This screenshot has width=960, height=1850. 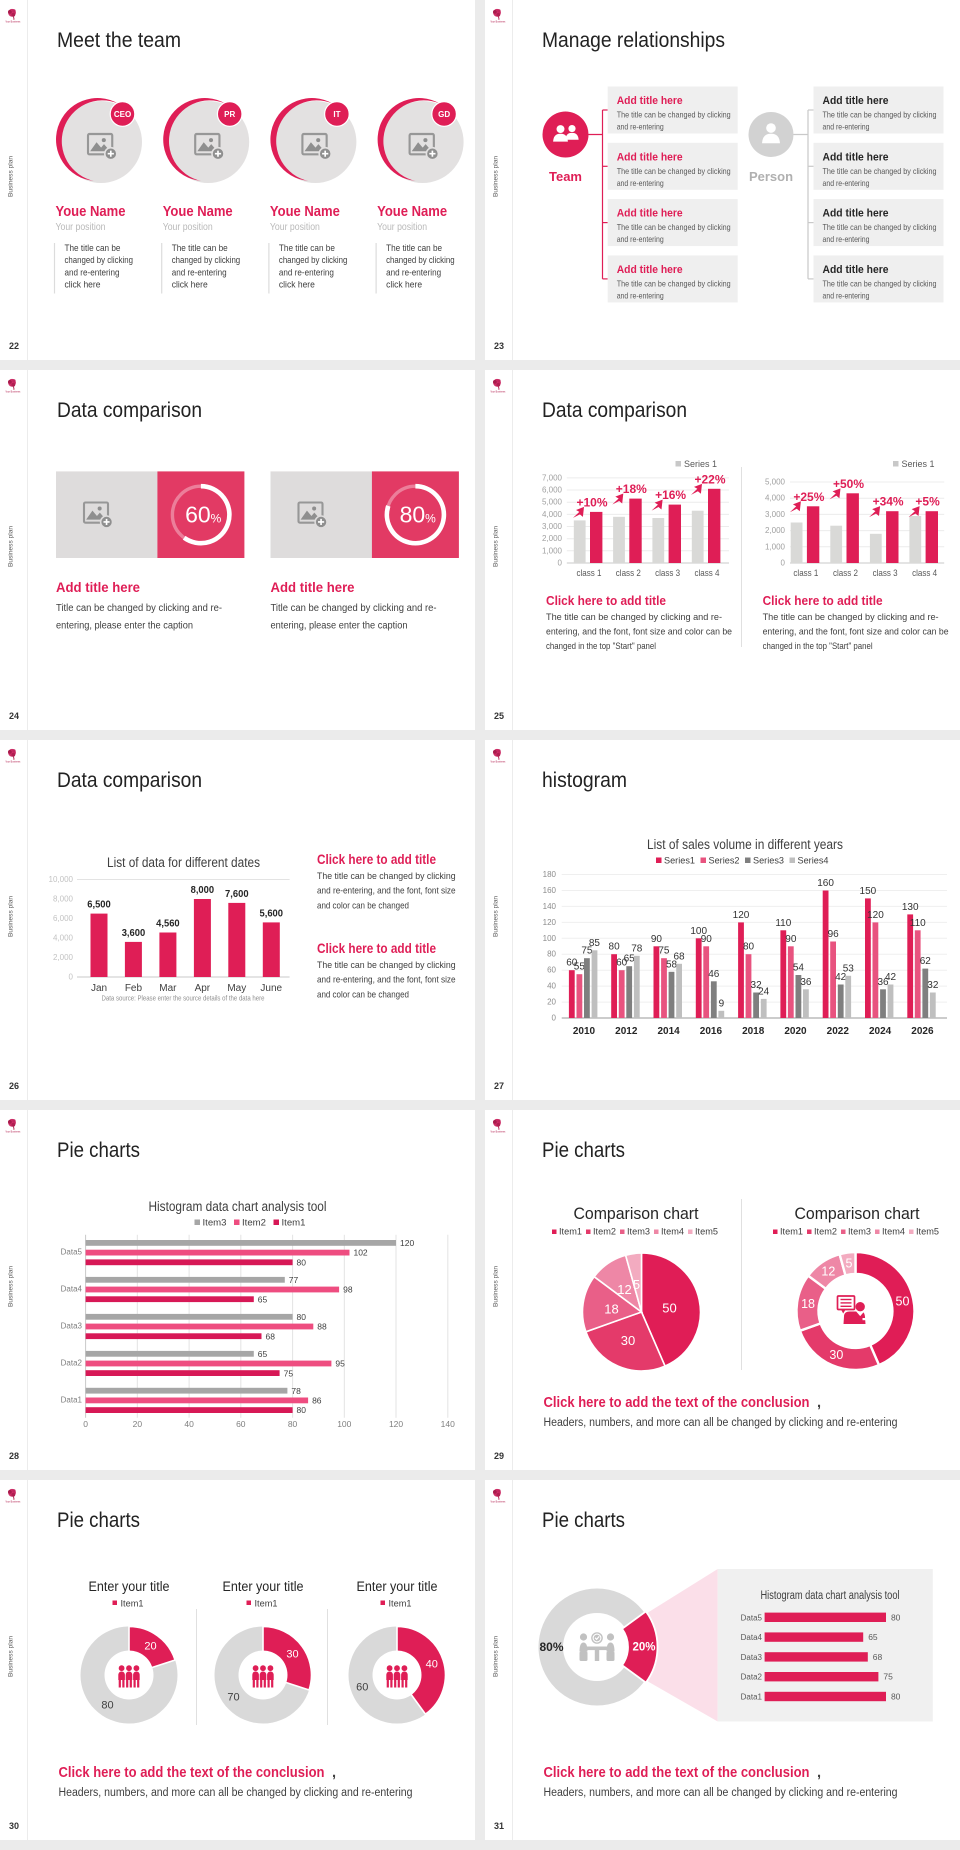 I want to click on svg-text: 36, so click(x=806, y=982).